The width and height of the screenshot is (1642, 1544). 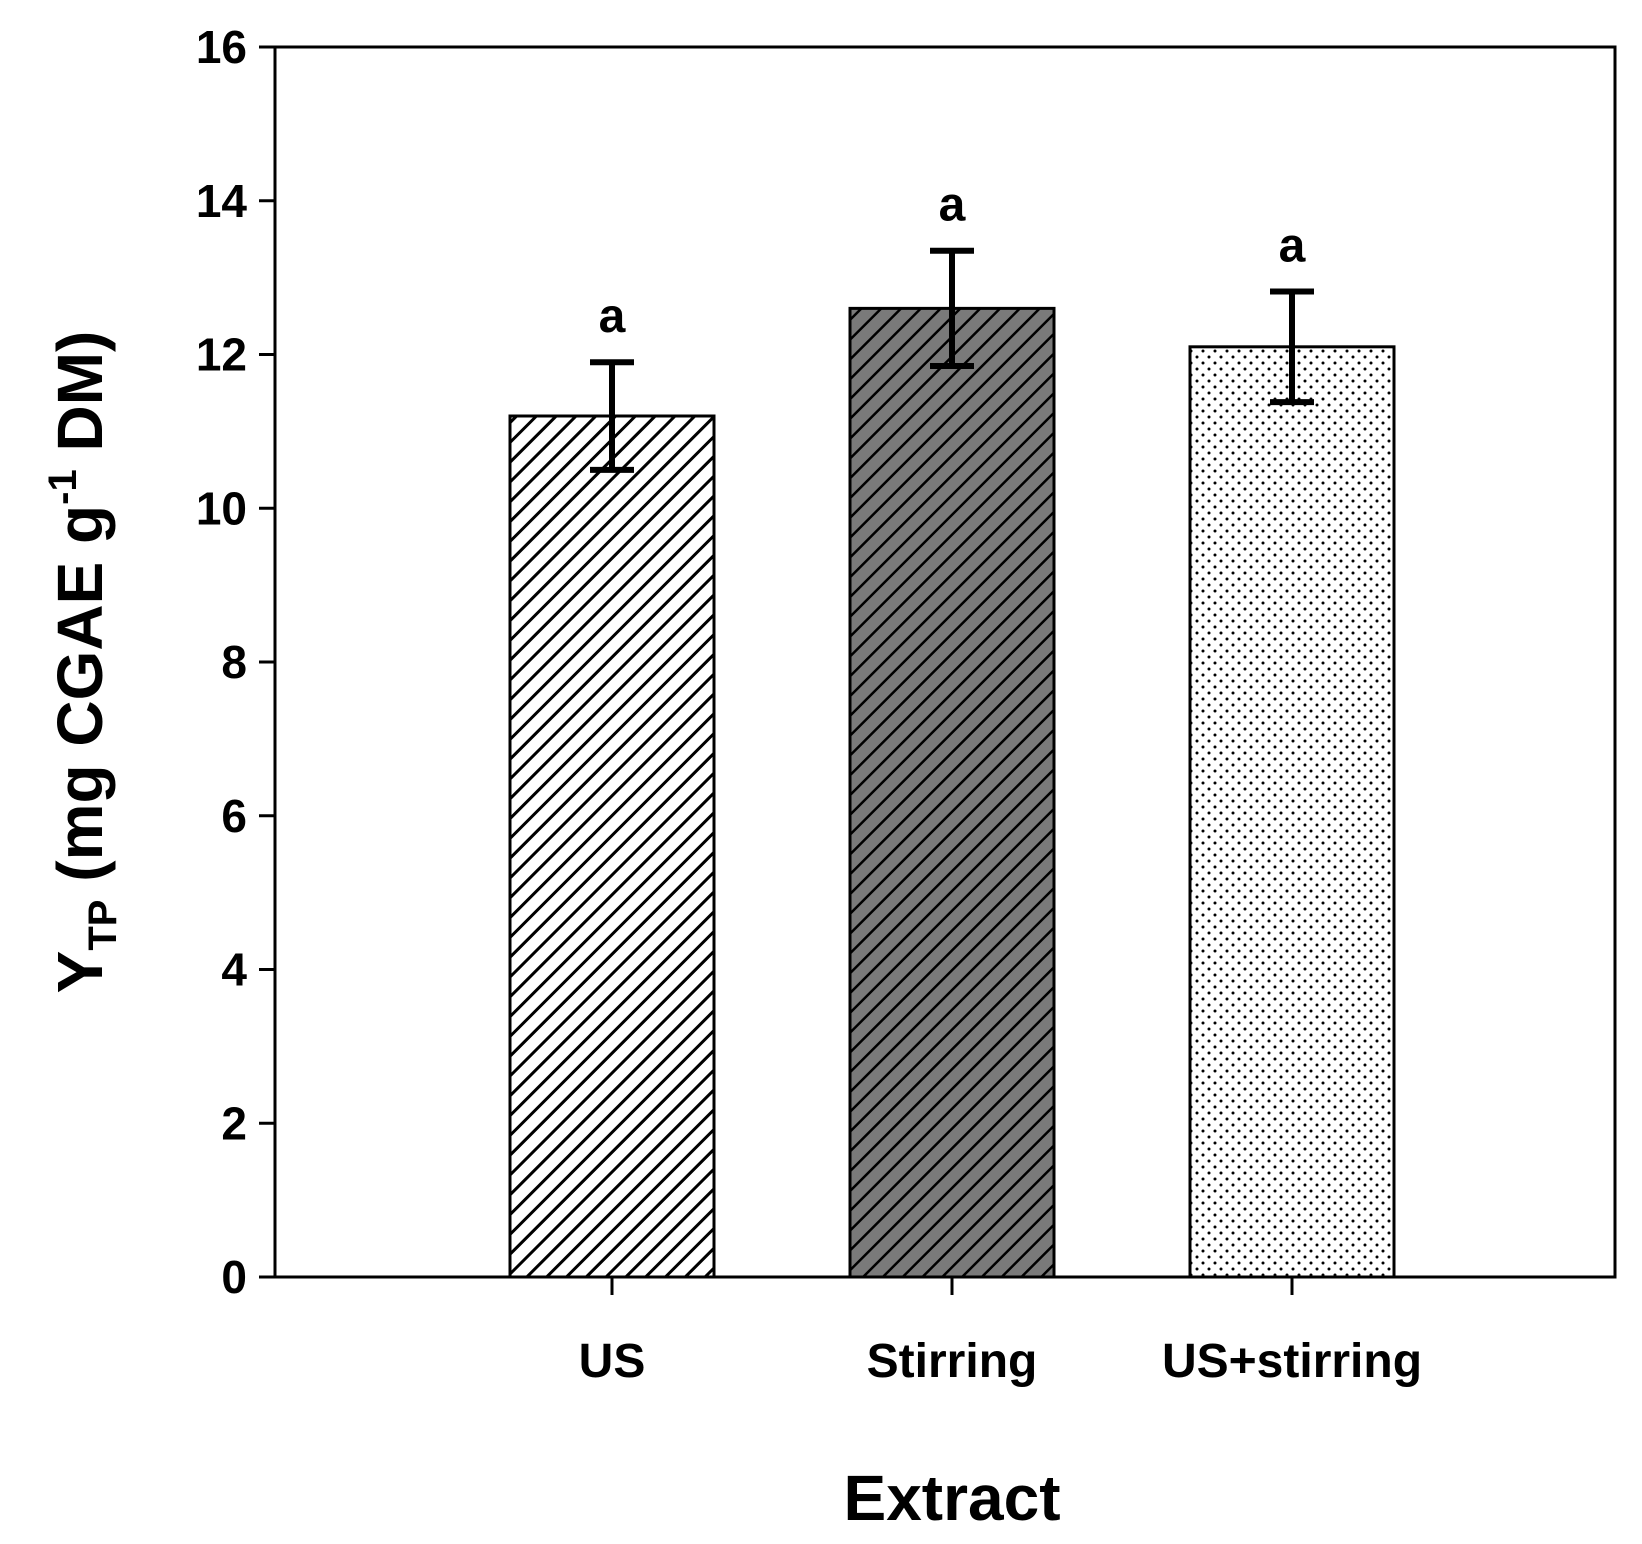 I want to click on x-tick-label: US, so click(x=612, y=1361).